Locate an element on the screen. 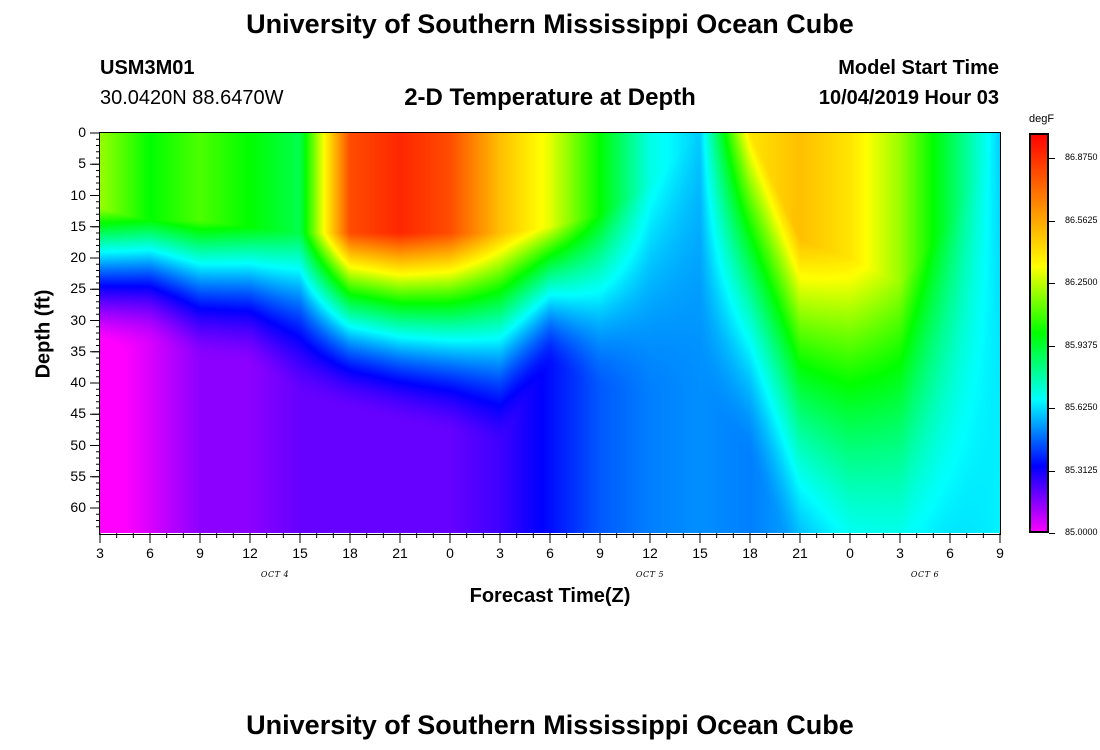 The height and width of the screenshot is (750, 1100). y-tick-label: 20 is located at coordinates (78, 257).